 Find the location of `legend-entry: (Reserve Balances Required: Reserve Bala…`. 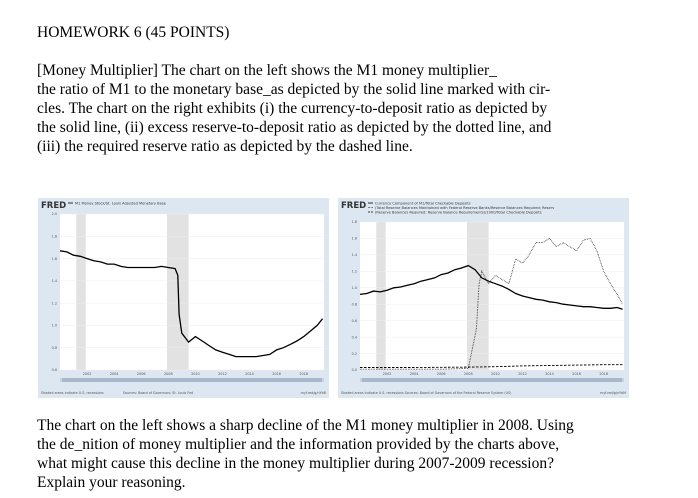

legend-entry: (Reserve Balances Required: Reserve Bala… is located at coordinates (458, 212).